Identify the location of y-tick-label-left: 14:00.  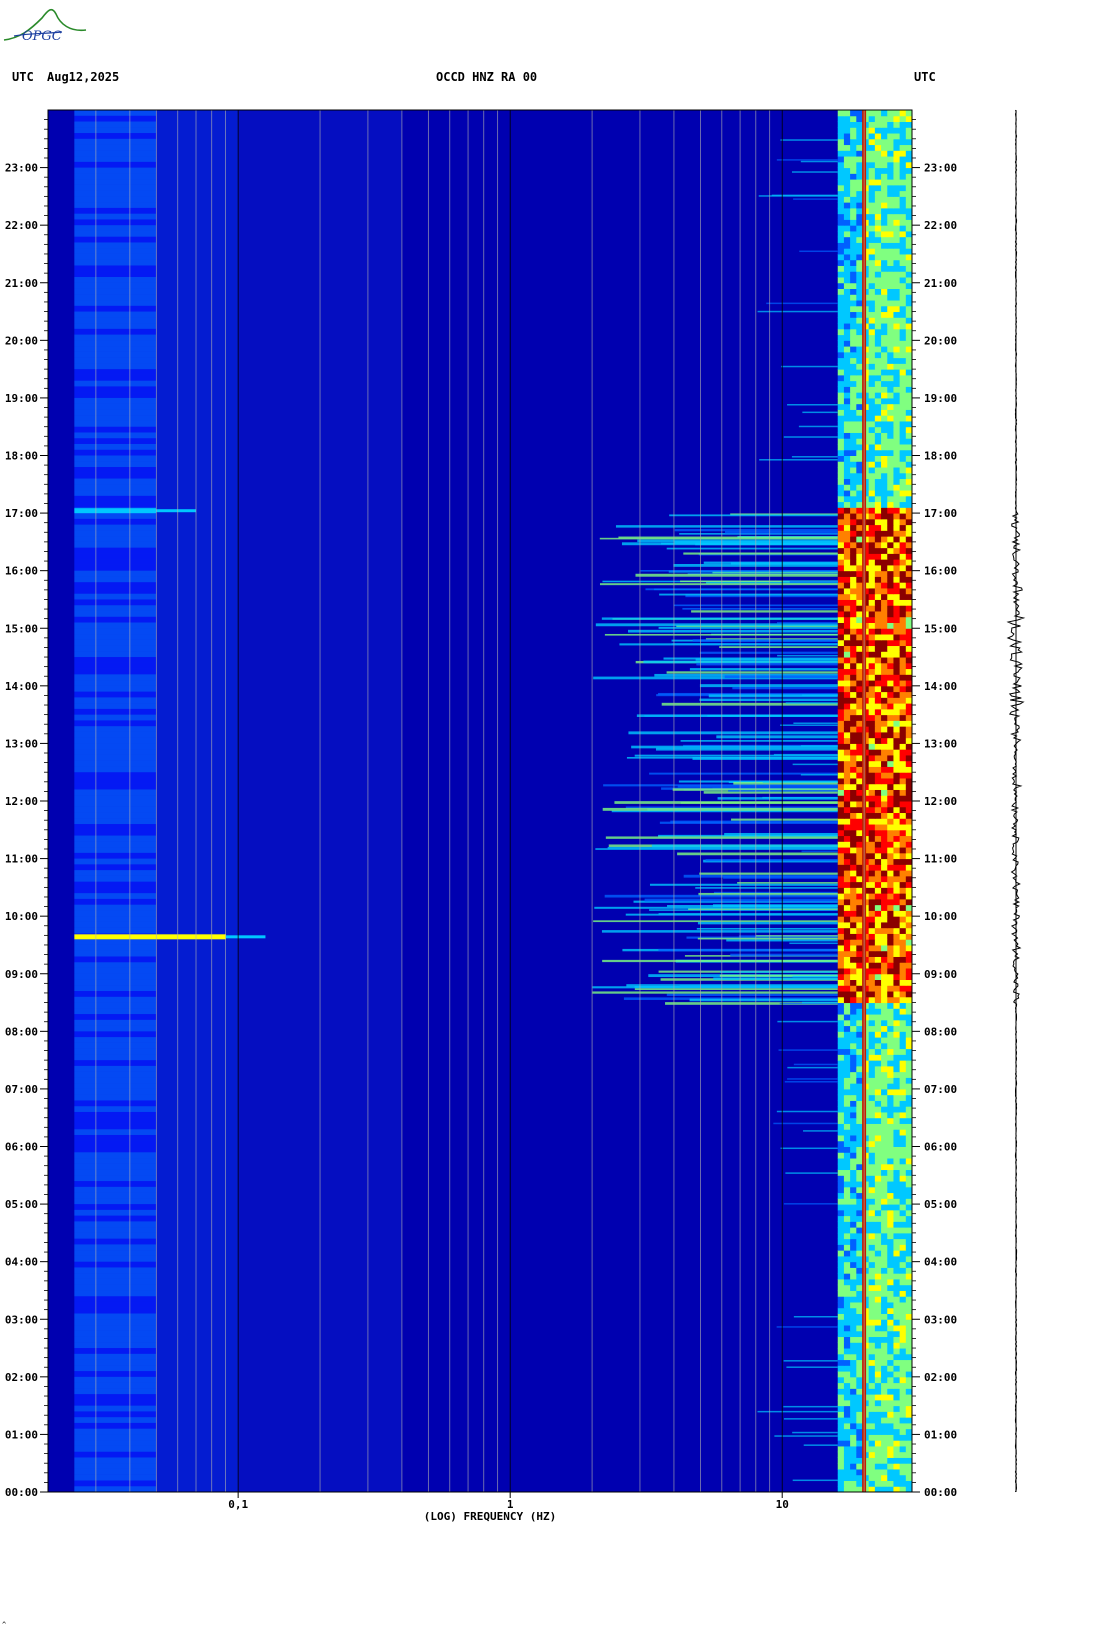
(21, 686).